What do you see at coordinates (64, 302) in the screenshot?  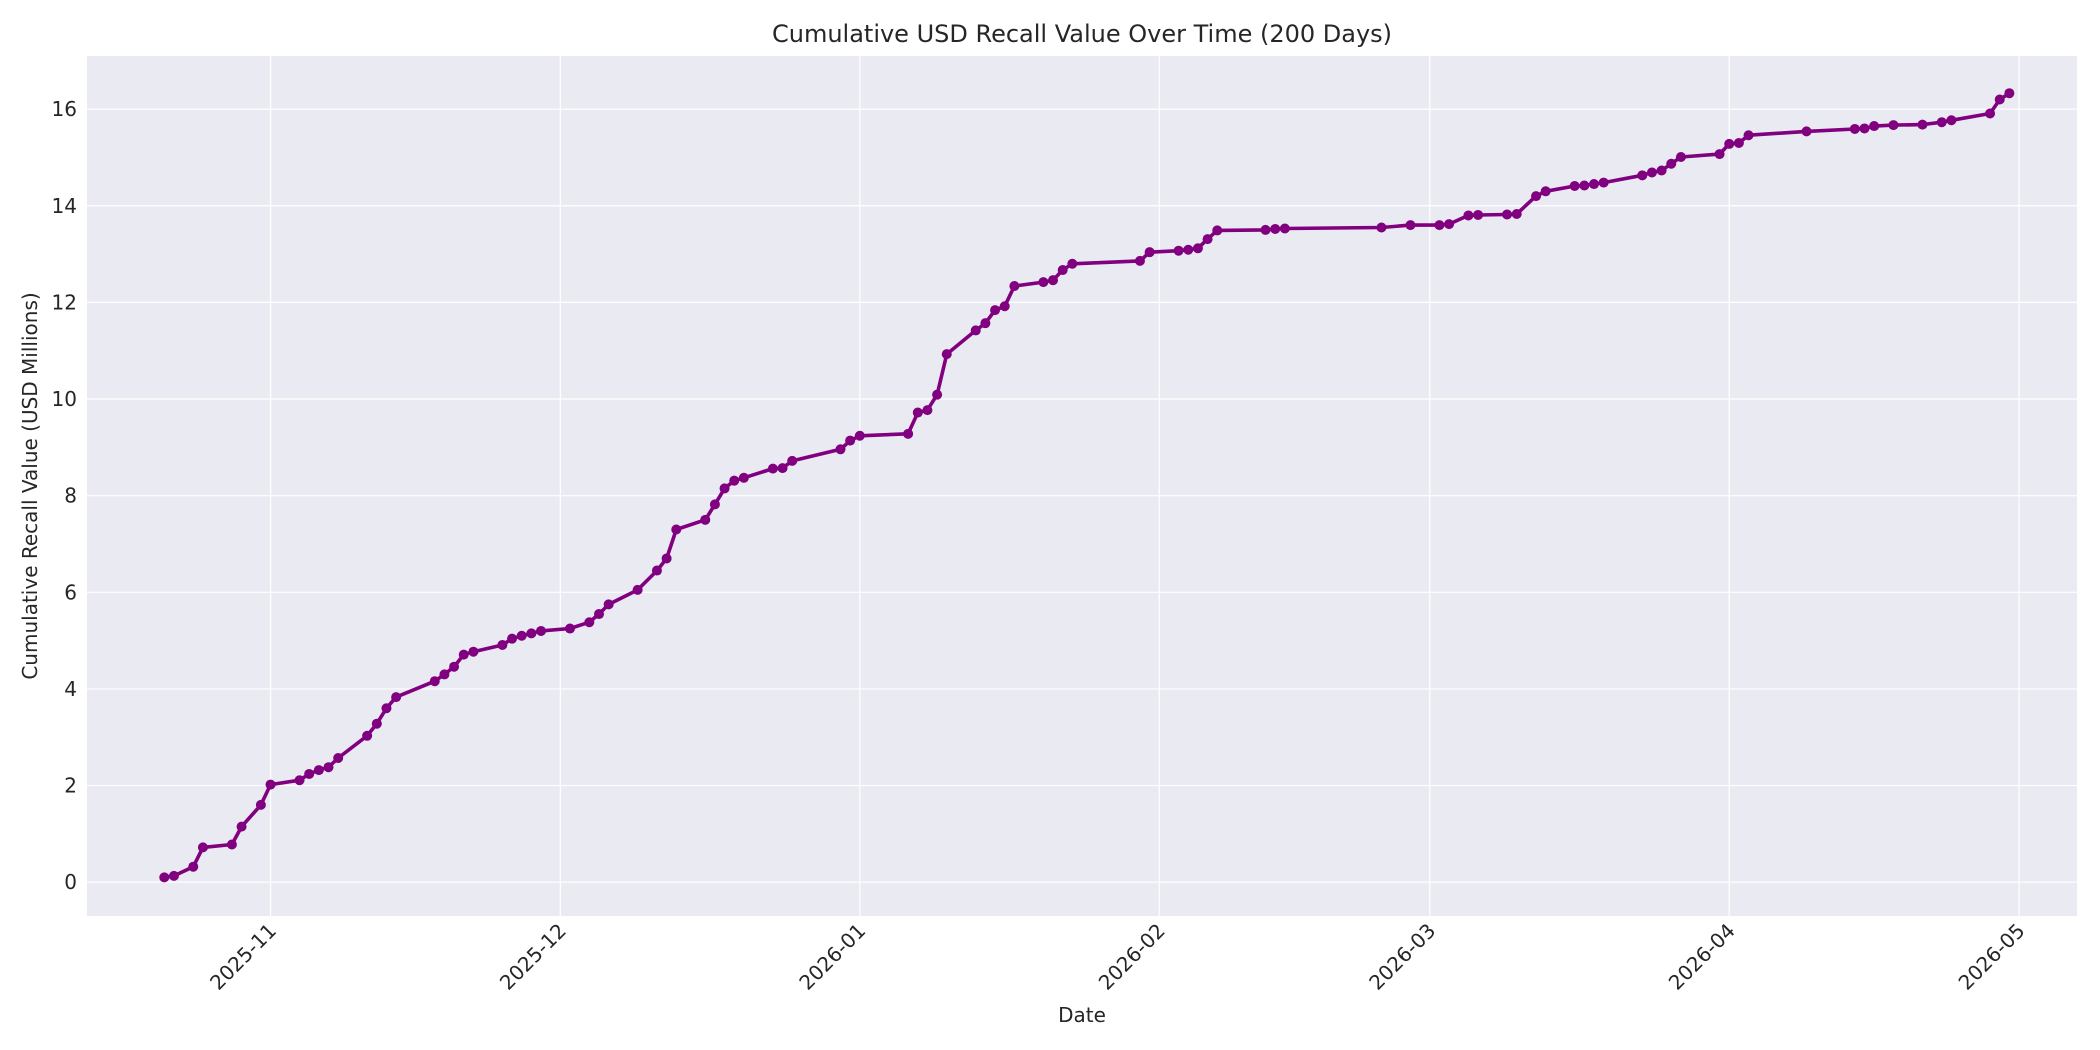 I see `y-tick-label: 12` at bounding box center [64, 302].